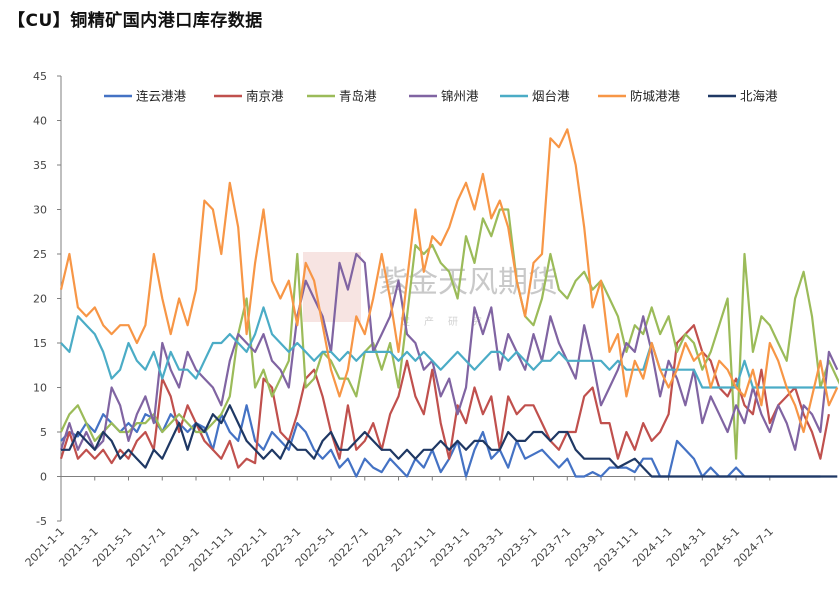 The width and height of the screenshot is (839, 597). Describe the element at coordinates (40, 388) in the screenshot. I see `y-tick-label: 10` at that location.